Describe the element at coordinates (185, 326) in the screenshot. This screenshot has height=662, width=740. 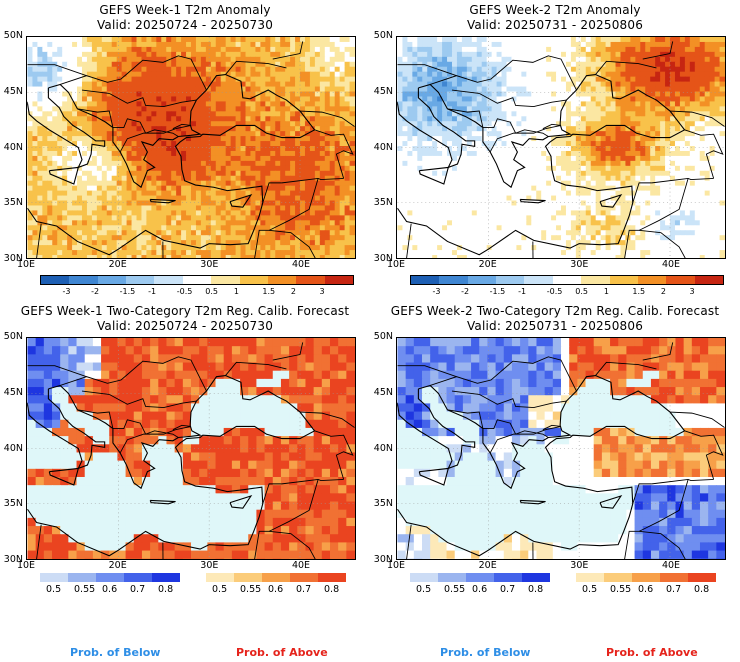
I see `panel-title-3-line2: Valid: 20250724 - 20250730` at that location.